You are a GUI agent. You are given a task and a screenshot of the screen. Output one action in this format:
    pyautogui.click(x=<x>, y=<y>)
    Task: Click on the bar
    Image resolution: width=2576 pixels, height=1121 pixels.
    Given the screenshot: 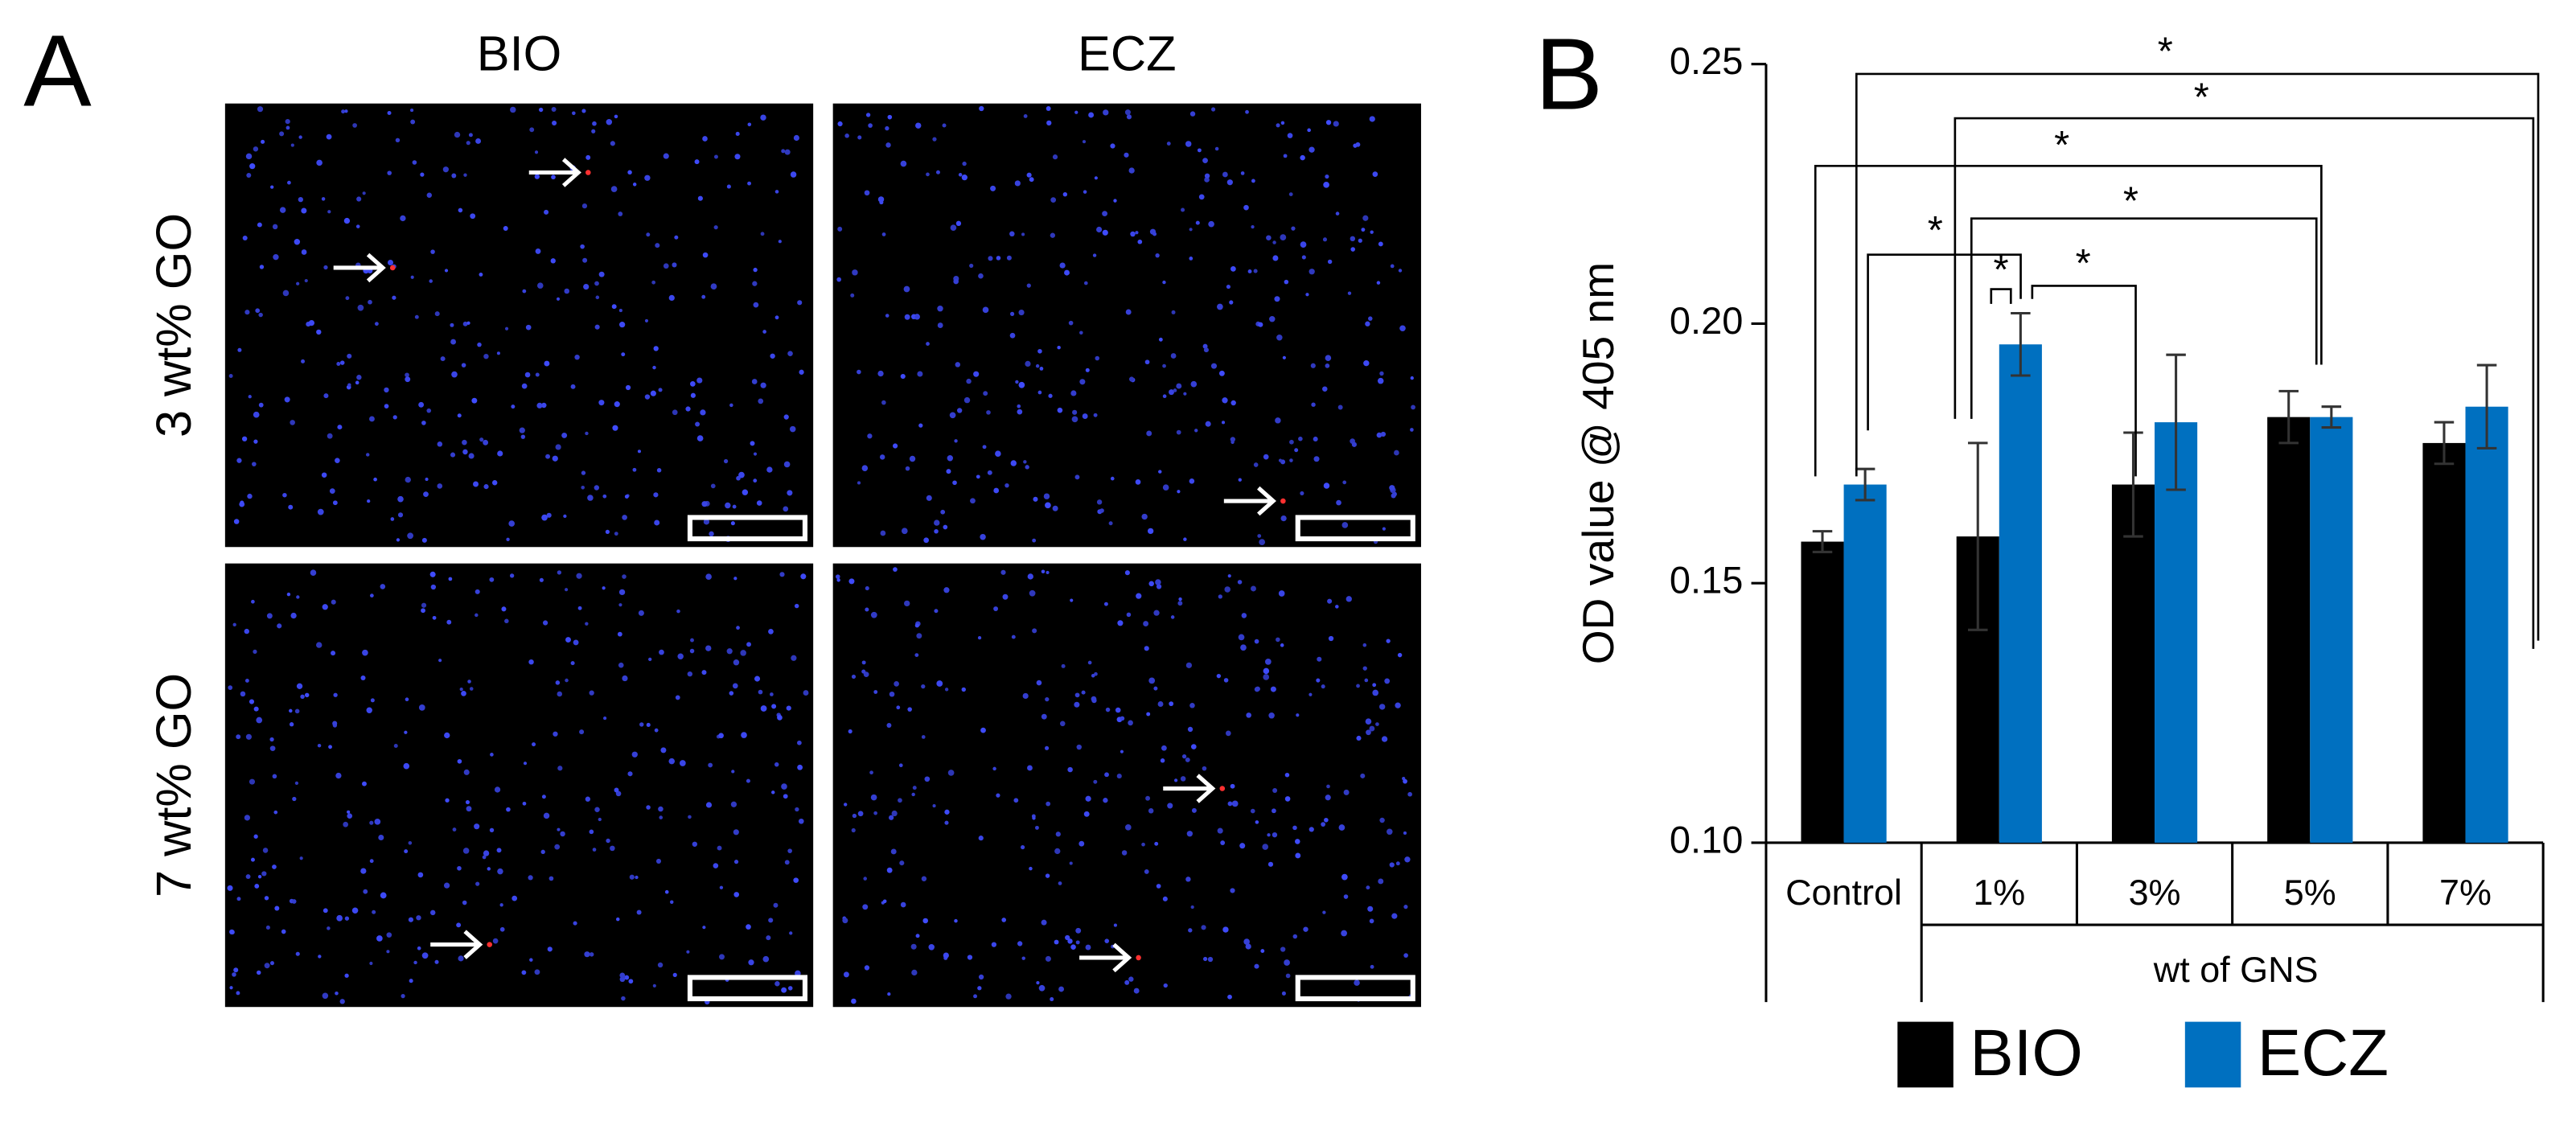 What is the action you would take?
    pyautogui.click(x=2289, y=630)
    